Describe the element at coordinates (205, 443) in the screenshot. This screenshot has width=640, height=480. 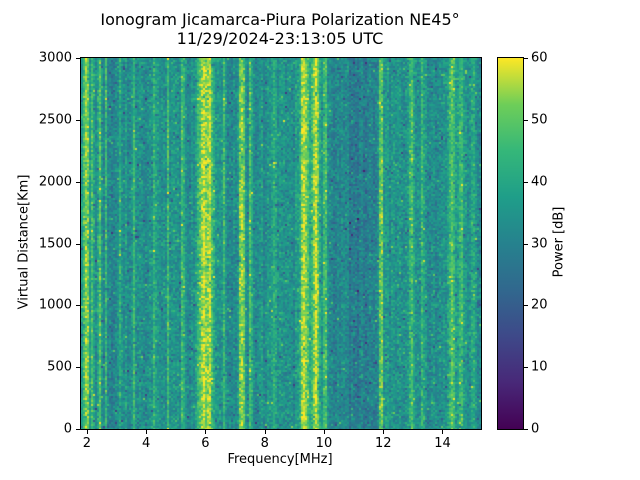
I see `x-tick-label: 6` at that location.